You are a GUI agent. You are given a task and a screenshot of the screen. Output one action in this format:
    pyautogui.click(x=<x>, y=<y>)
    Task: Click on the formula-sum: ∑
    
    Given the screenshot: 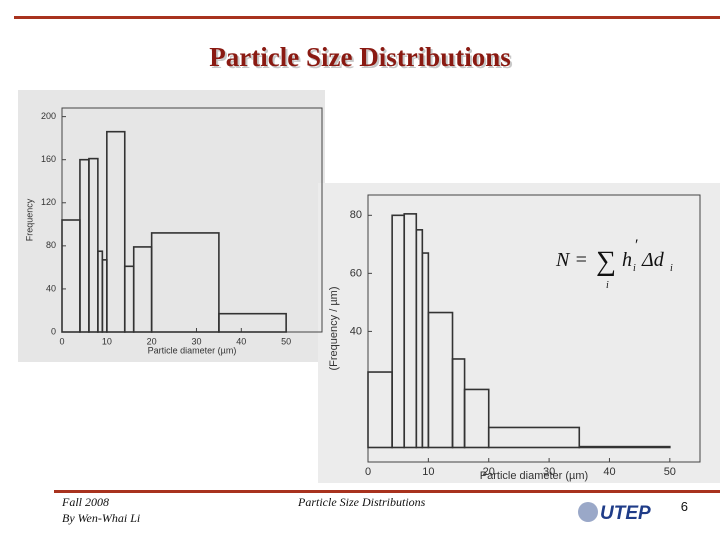 What is the action you would take?
    pyautogui.click(x=606, y=261)
    